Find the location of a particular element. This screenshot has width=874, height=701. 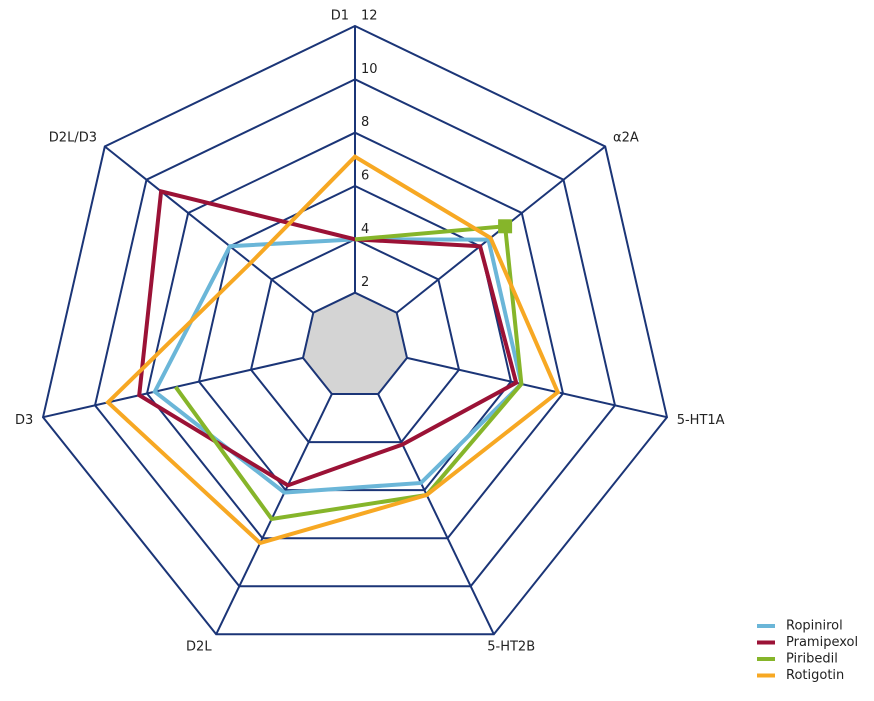

legend-label: Ropinirol is located at coordinates (814, 626).